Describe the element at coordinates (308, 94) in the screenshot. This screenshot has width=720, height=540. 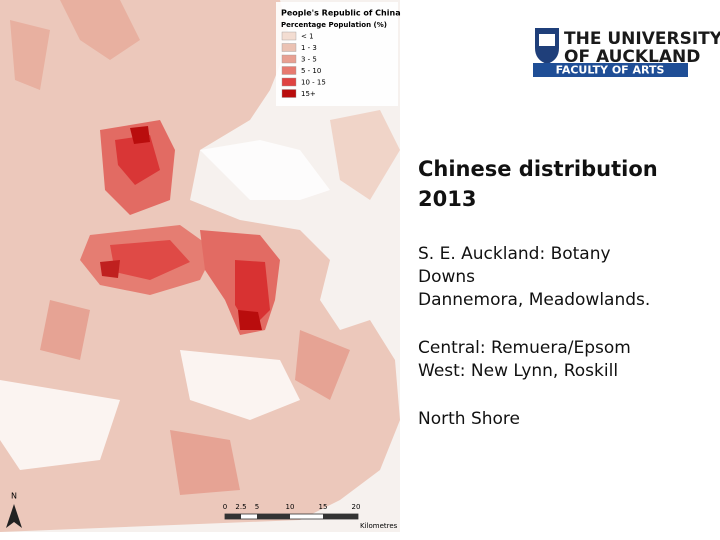
I see `legend-label: 15+` at that location.